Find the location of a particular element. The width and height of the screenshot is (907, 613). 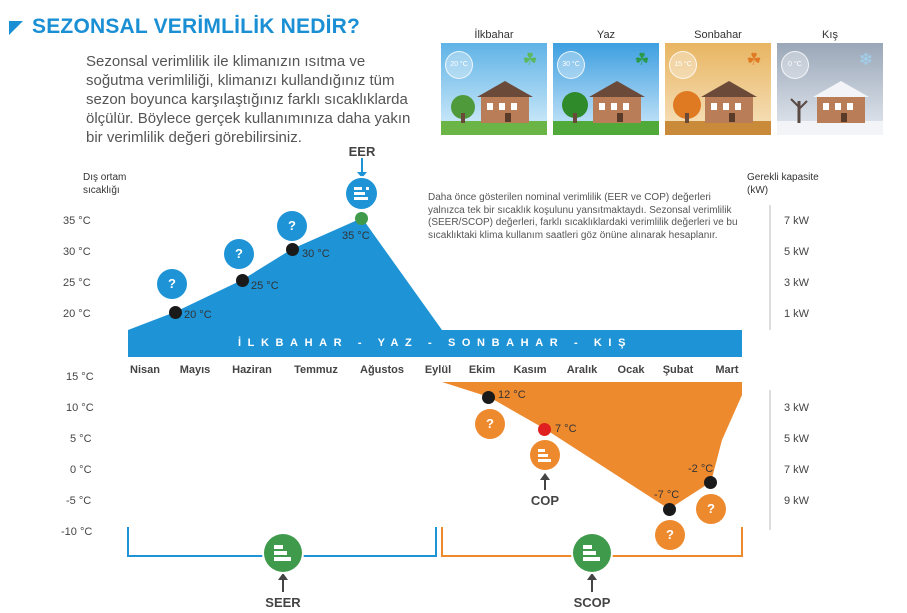

scop-label: SCOP is located at coordinates (592, 602).